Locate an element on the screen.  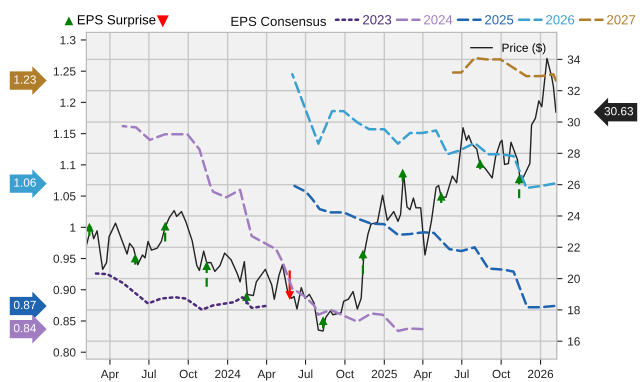
legend-label: Price ($) is located at coordinates (524, 48).